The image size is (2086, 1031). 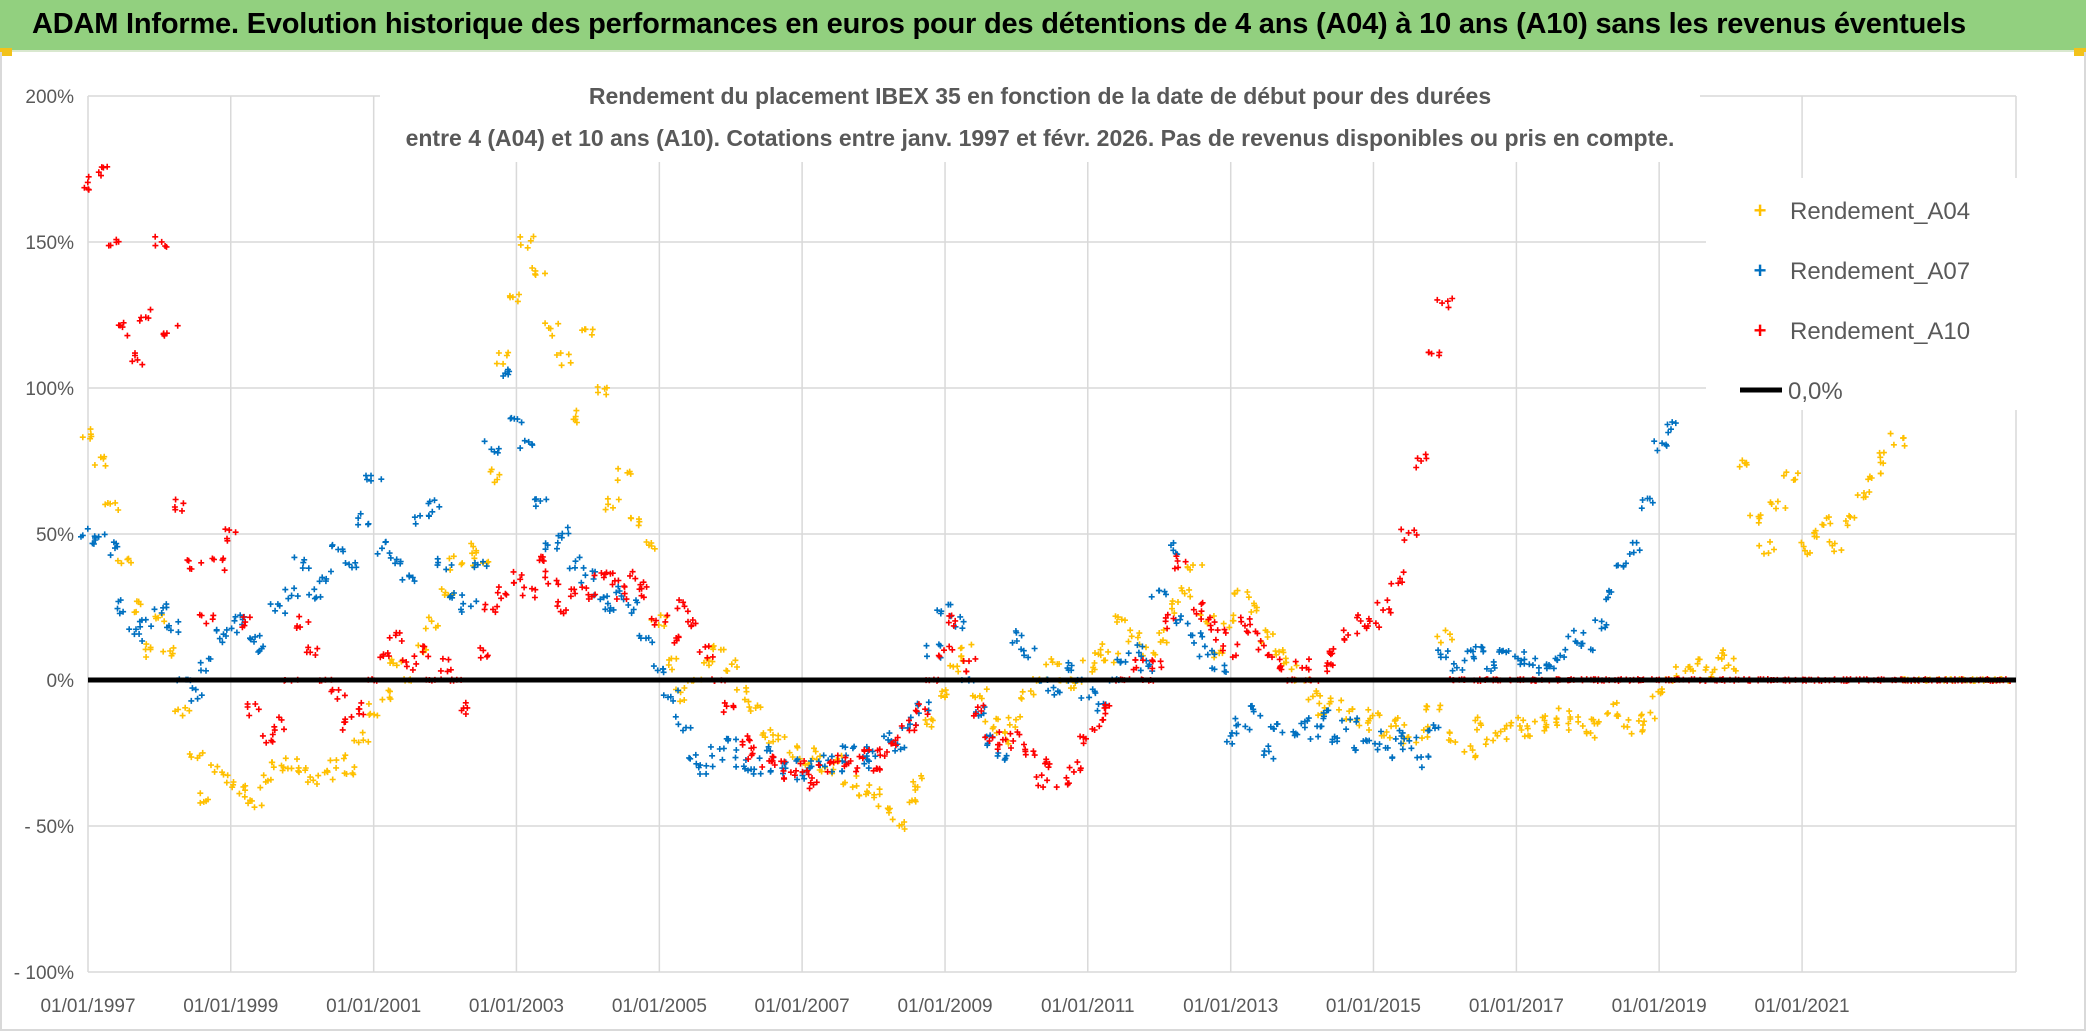 What do you see at coordinates (802, 1006) in the screenshot?
I see `x-tick-label: 01/01/2007` at bounding box center [802, 1006].